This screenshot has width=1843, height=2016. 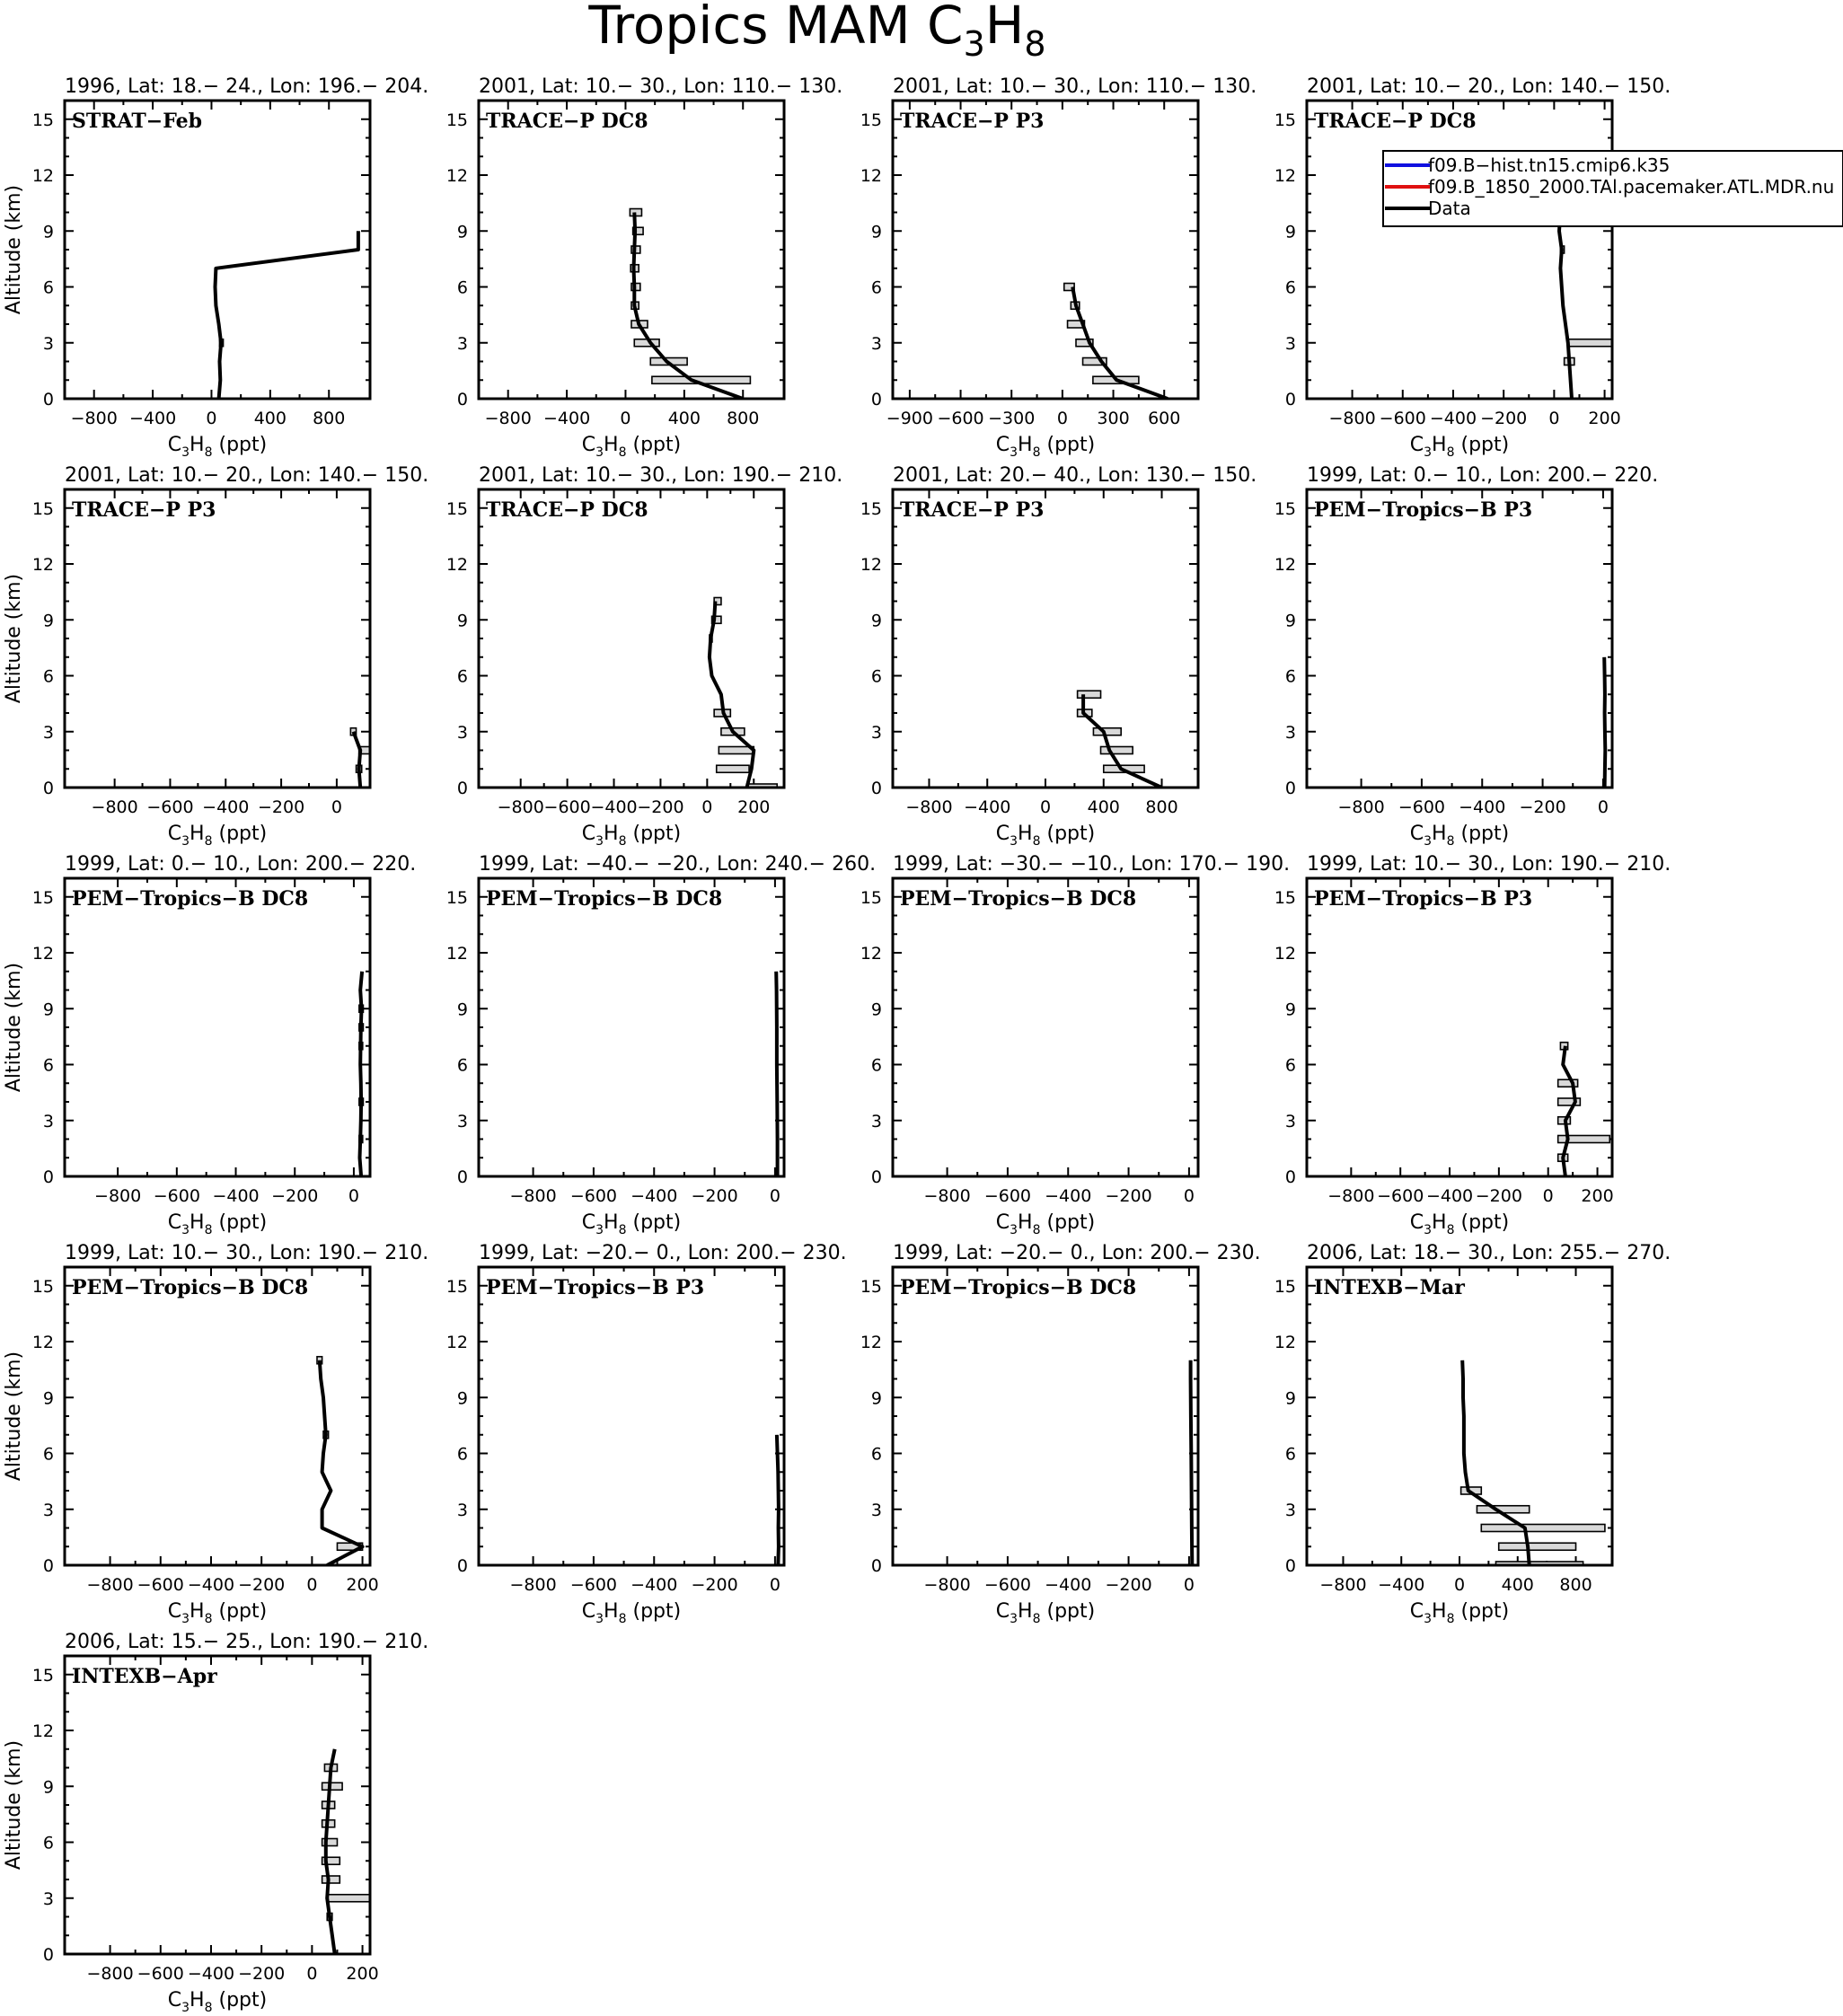 What do you see at coordinates (1549, 165) in the screenshot?
I see `legend-entry-label: f09.B−hist.tn15.cmip6.k35` at bounding box center [1549, 165].